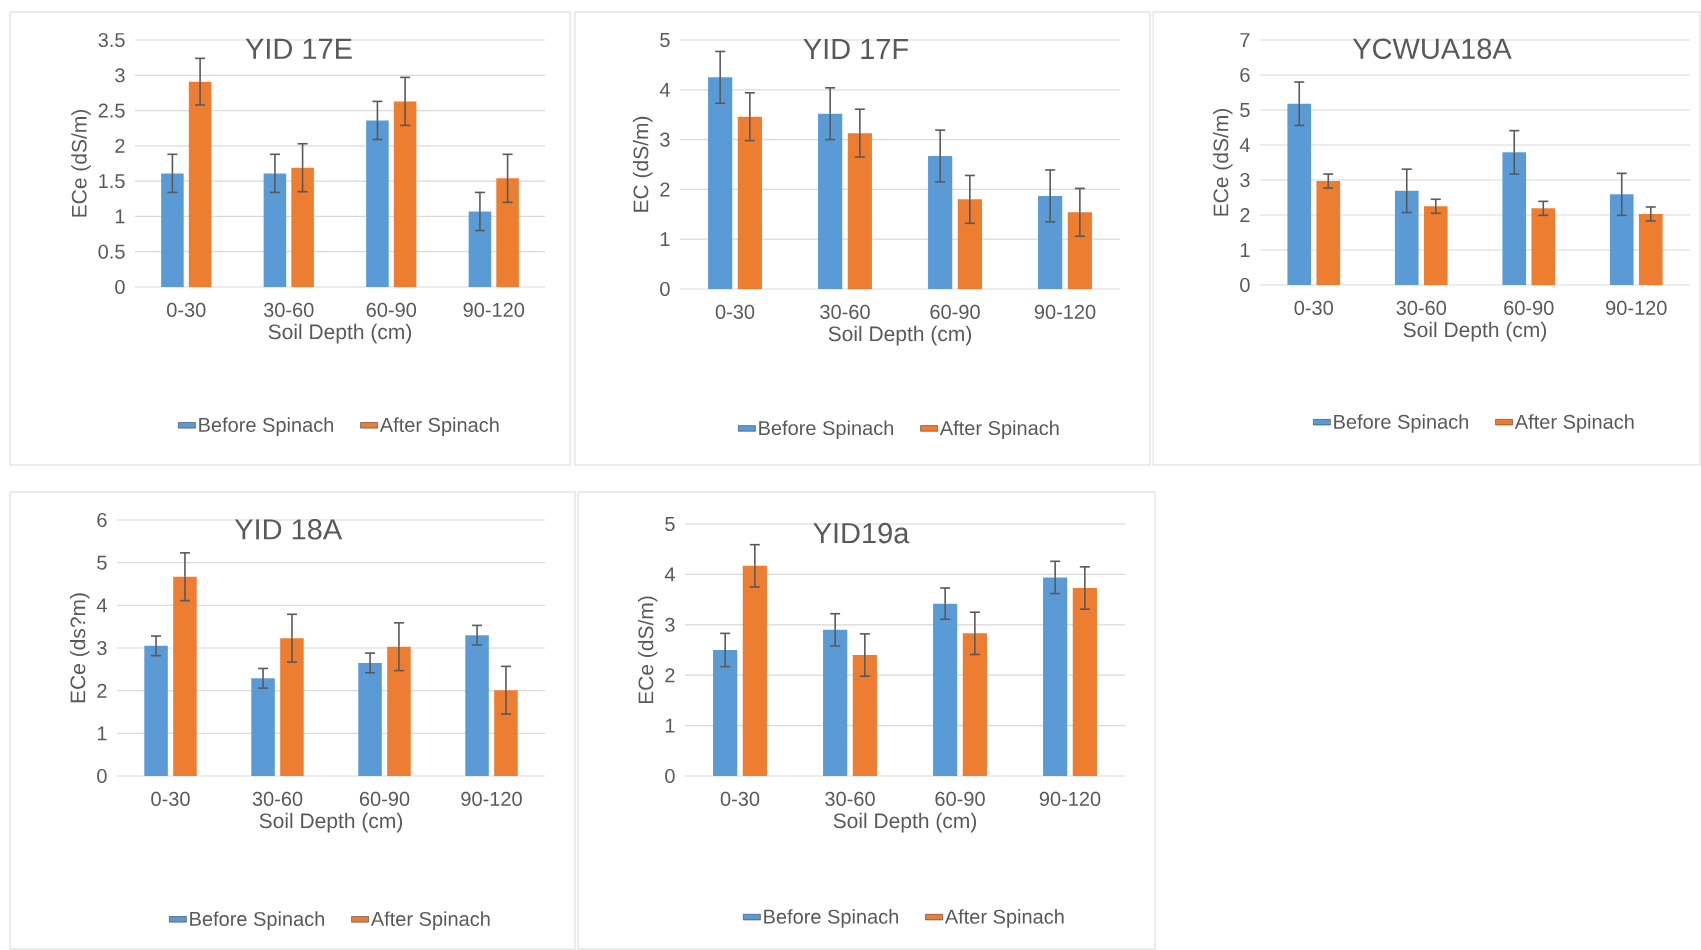 This screenshot has height=950, width=1701. Describe the element at coordinates (288, 529) in the screenshot. I see `chart-title: YID 18A` at that location.